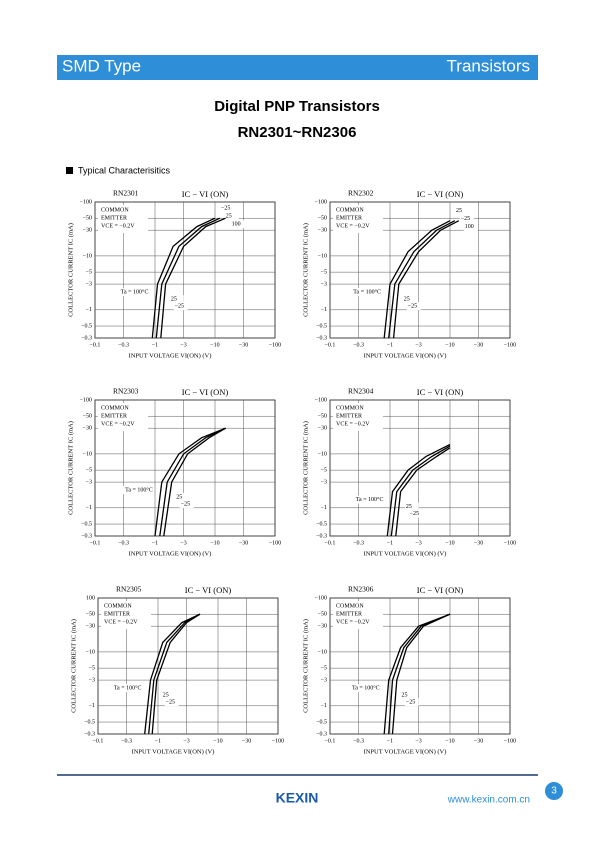  I want to click on header-right: Transistors, so click(488, 65).